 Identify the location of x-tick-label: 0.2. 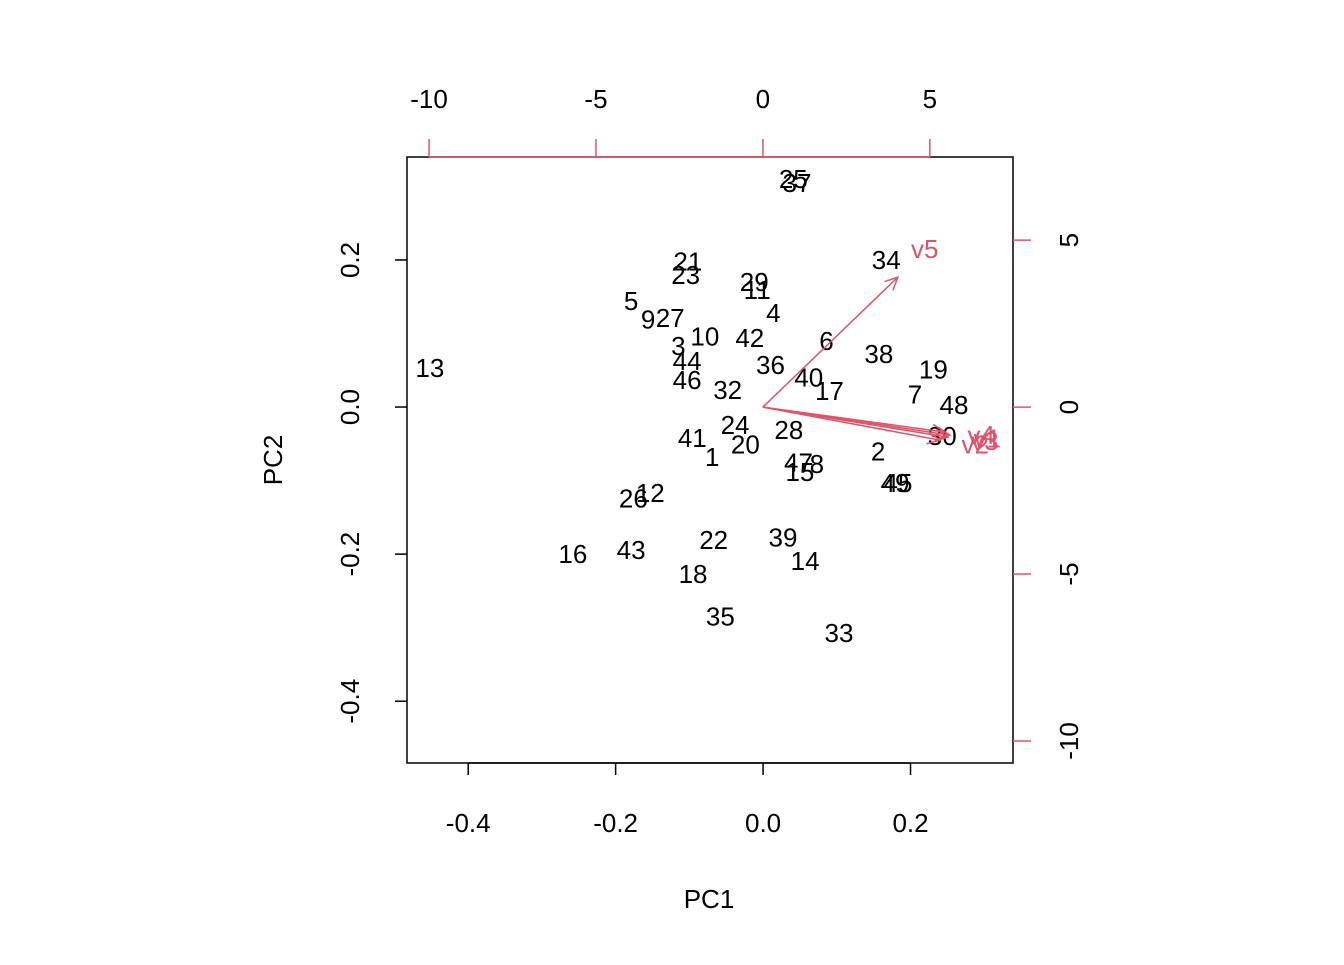
(910, 823).